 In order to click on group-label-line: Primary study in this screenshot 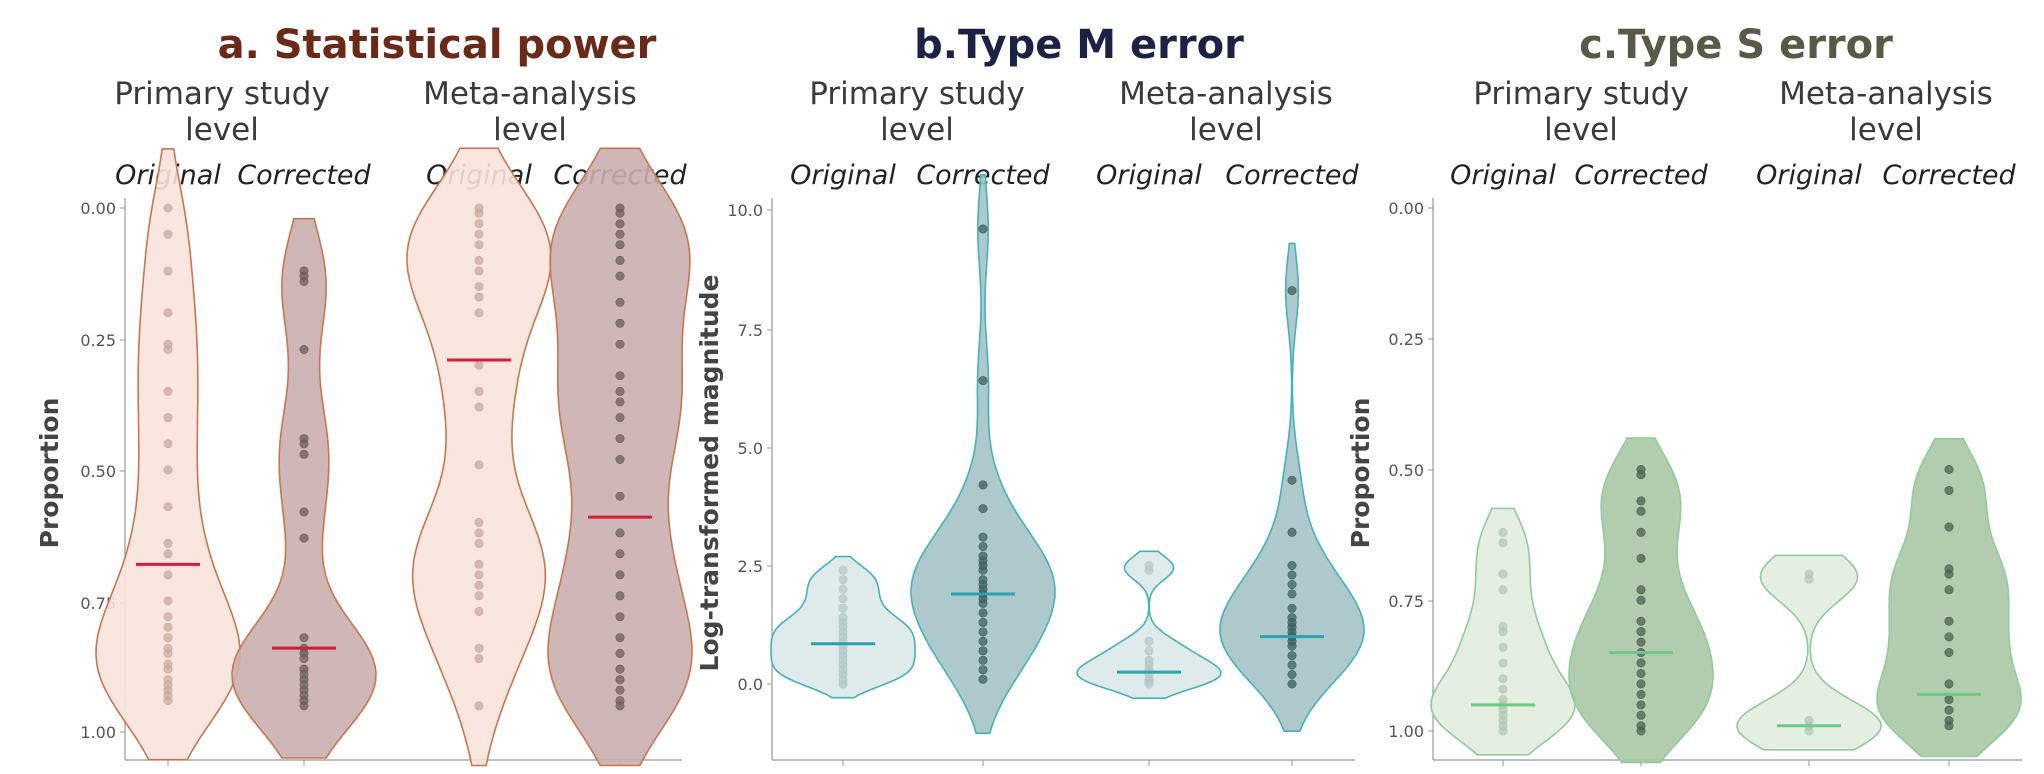, I will do `click(917, 94)`.